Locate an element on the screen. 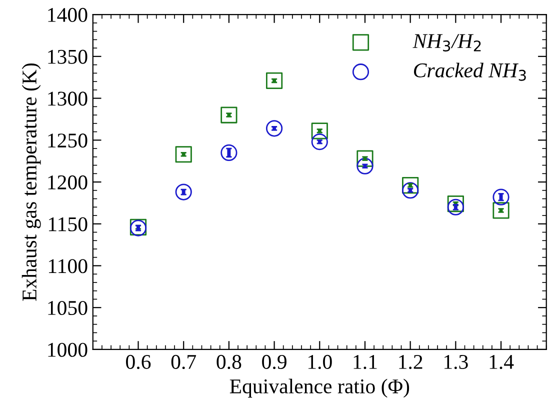  y-tick-label: 1050 is located at coordinates (68, 308).